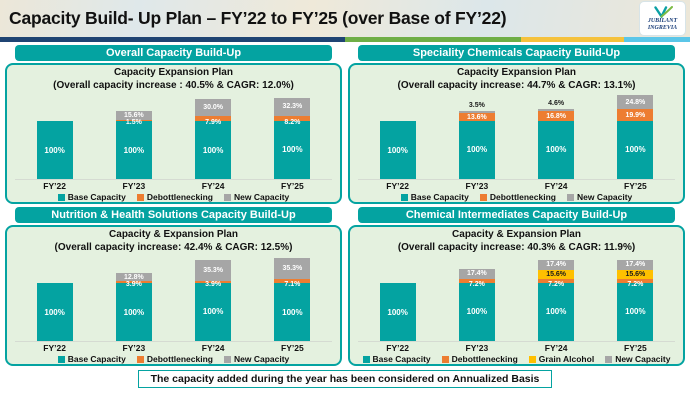 This screenshot has width=690, height=400. I want to click on segment-label-debottlenecking: 1.5%, so click(133, 122).